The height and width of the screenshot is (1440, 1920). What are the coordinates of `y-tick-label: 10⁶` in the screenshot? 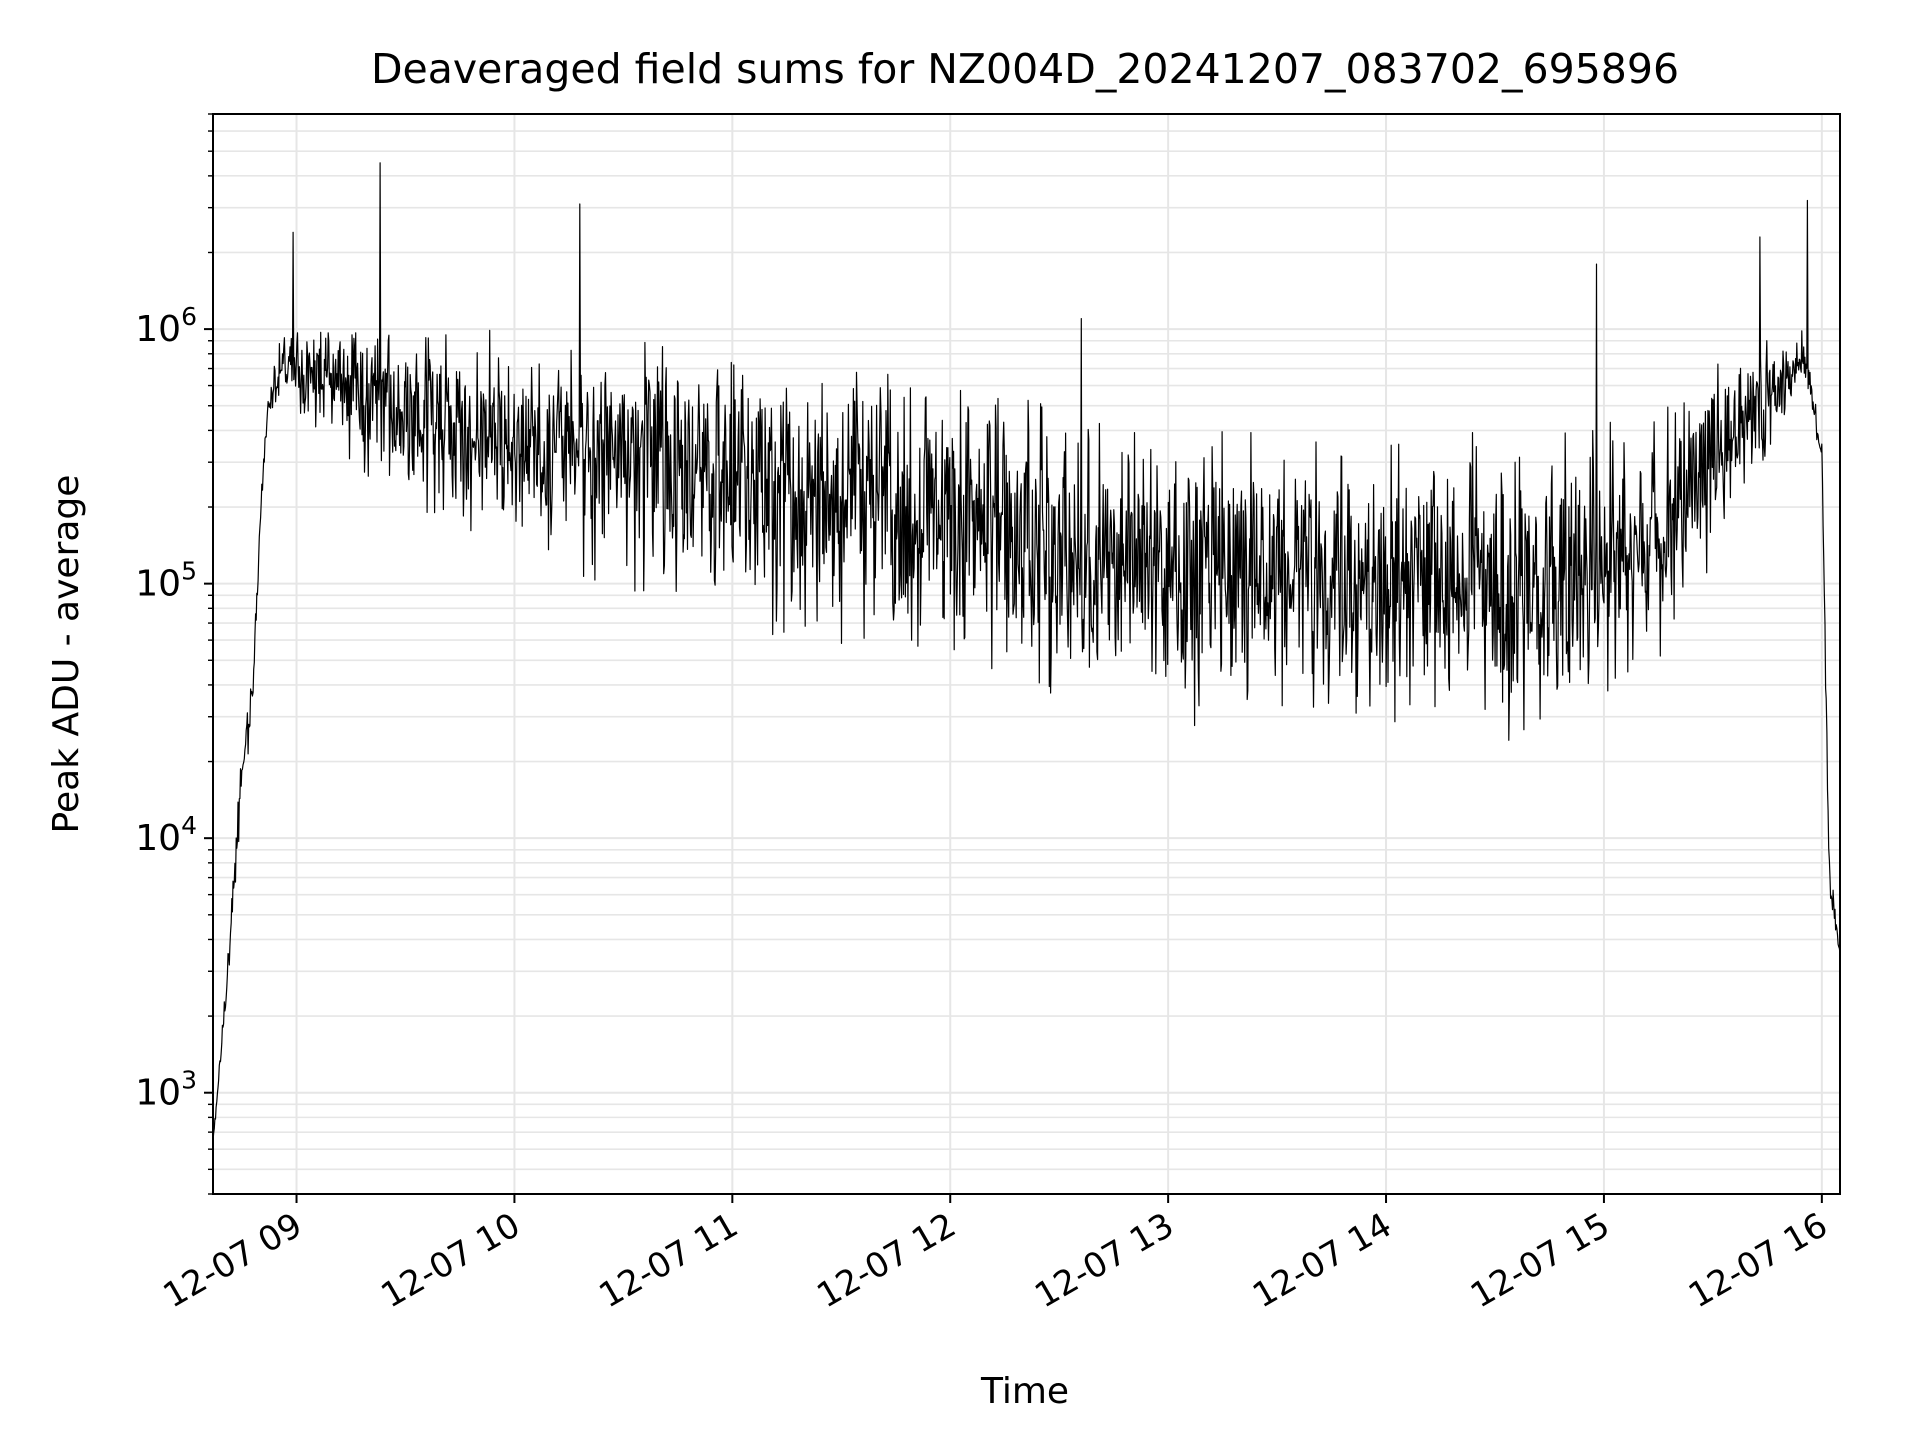 It's located at (166, 326).